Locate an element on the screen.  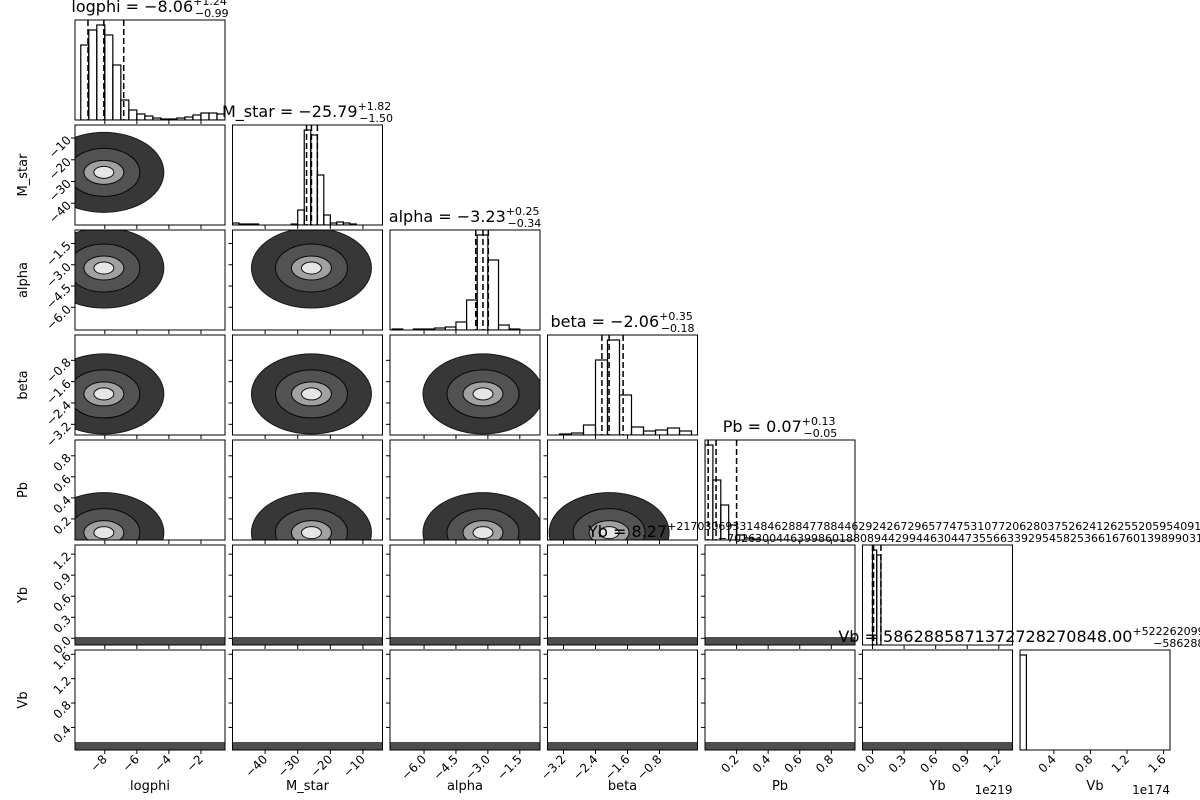
title-upper: +1.82 is located at coordinates (375, 106).